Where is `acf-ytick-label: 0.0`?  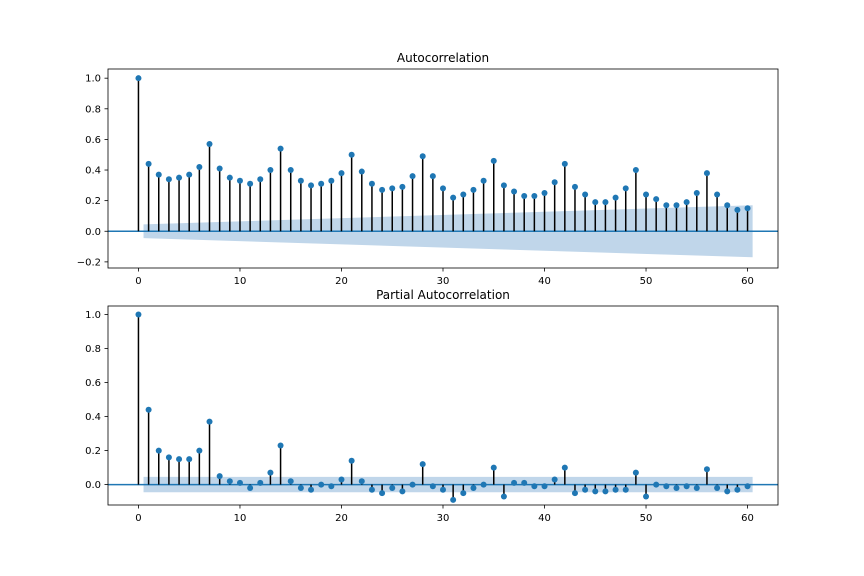
acf-ytick-label: 0.0 is located at coordinates (93, 232).